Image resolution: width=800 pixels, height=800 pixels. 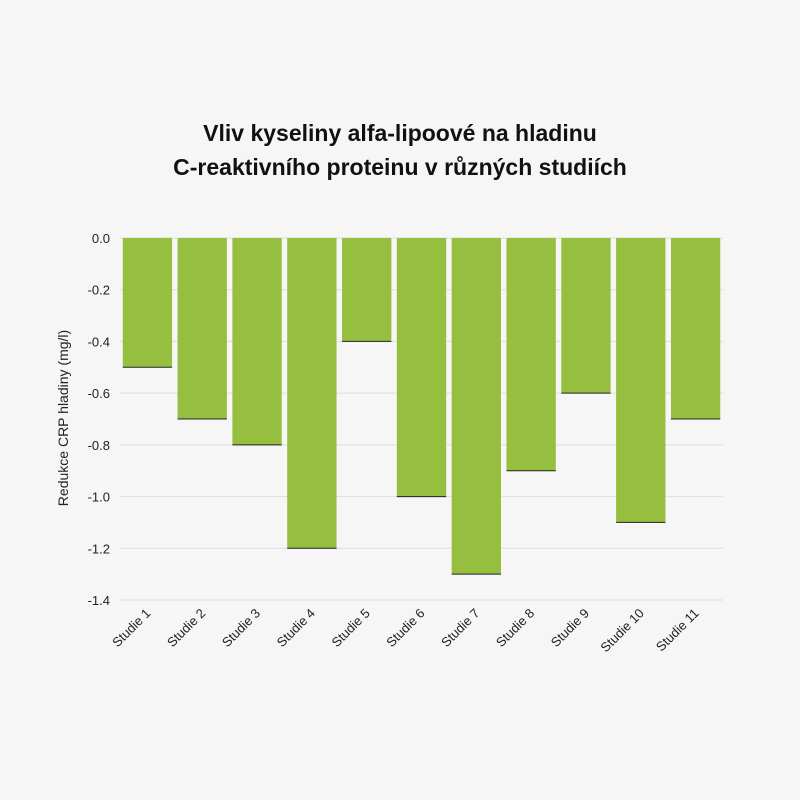 What do you see at coordinates (131, 628) in the screenshot?
I see `x-tick-label: Studie 1` at bounding box center [131, 628].